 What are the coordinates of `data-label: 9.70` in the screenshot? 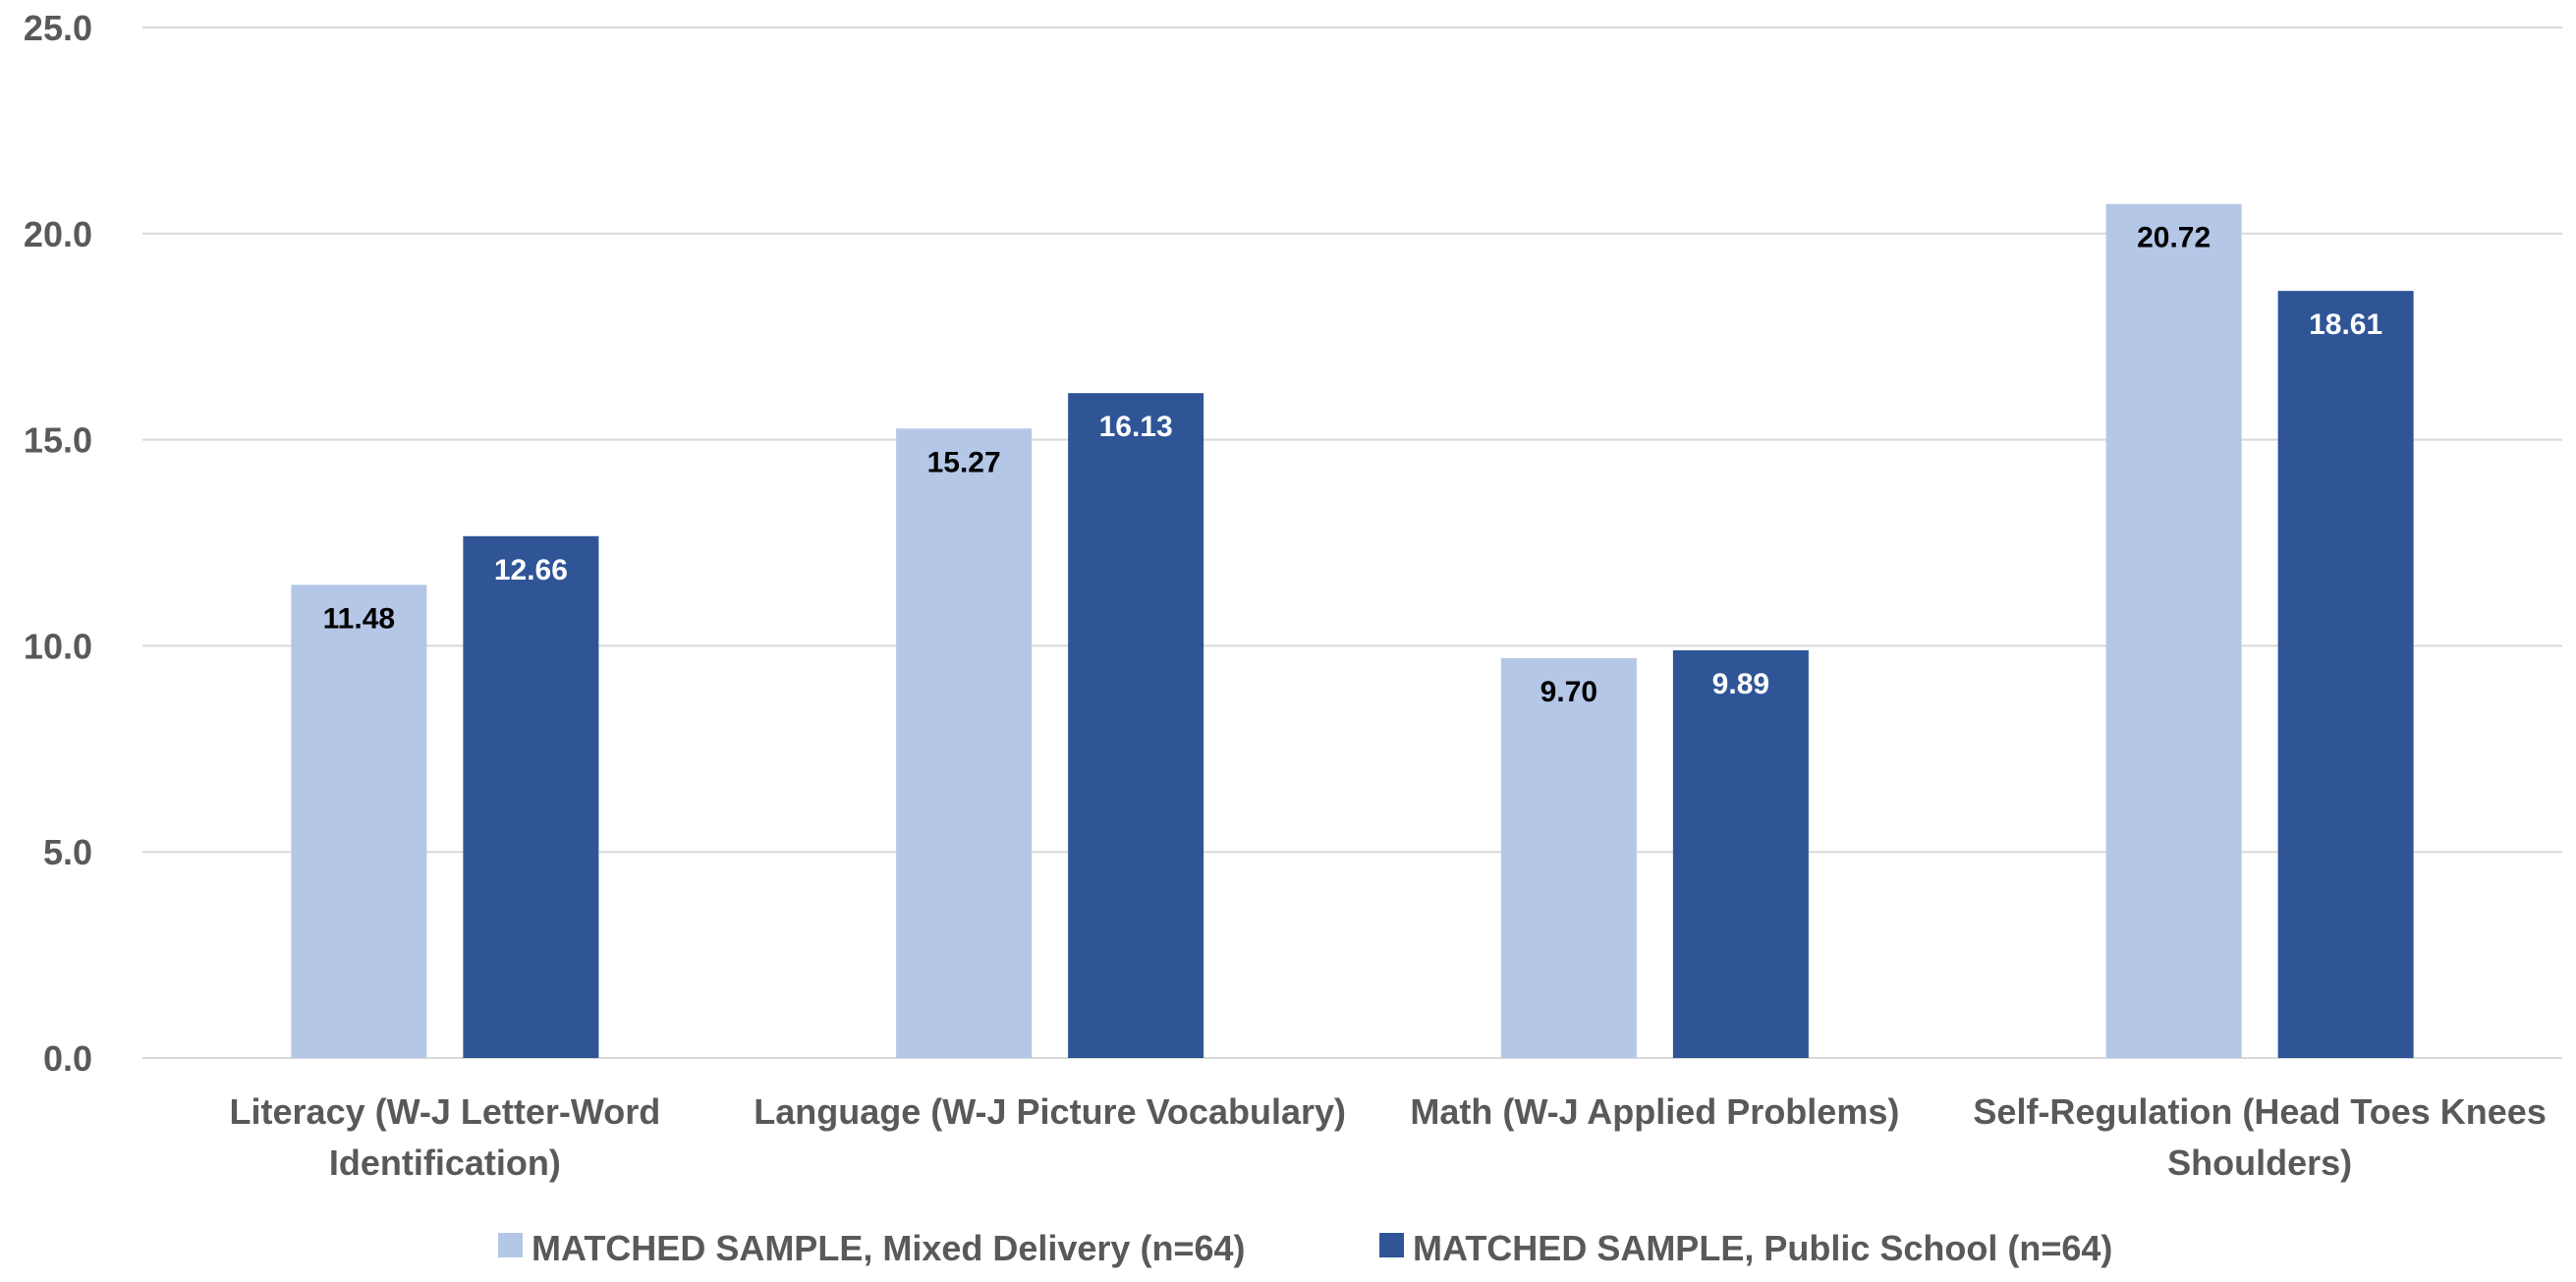 It's located at (1568, 692).